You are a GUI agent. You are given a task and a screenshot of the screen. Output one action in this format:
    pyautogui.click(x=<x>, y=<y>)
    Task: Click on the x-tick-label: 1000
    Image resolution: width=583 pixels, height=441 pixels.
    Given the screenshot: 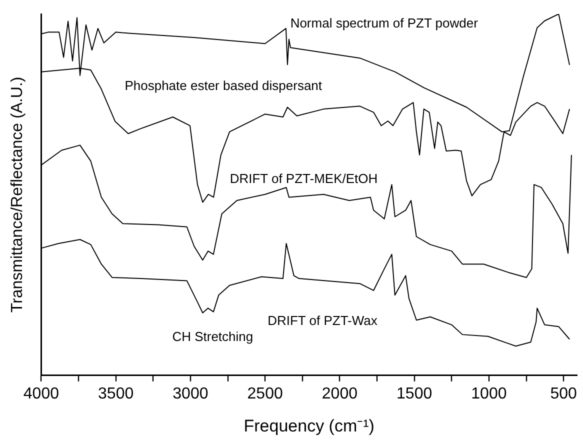 What is the action you would take?
    pyautogui.click(x=489, y=393)
    